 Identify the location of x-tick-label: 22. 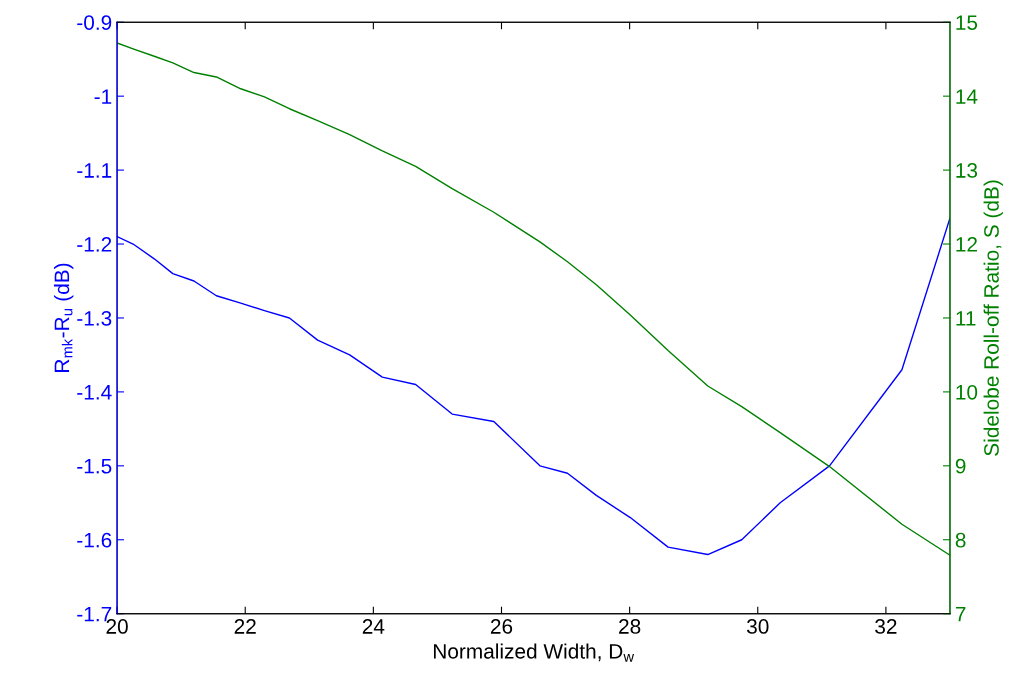
(245, 626).